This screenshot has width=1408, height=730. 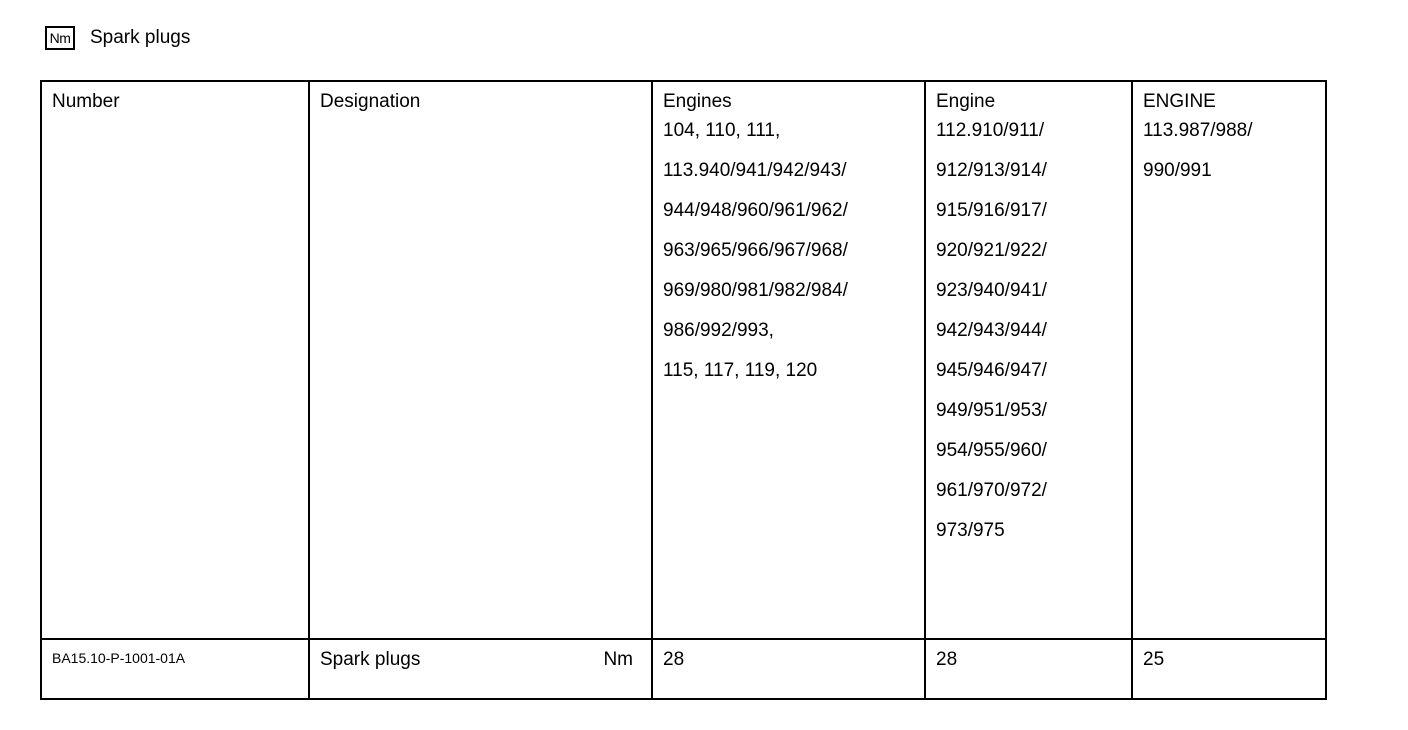 I want to click on engines-group3-line: 990/991, so click(x=1177, y=170).